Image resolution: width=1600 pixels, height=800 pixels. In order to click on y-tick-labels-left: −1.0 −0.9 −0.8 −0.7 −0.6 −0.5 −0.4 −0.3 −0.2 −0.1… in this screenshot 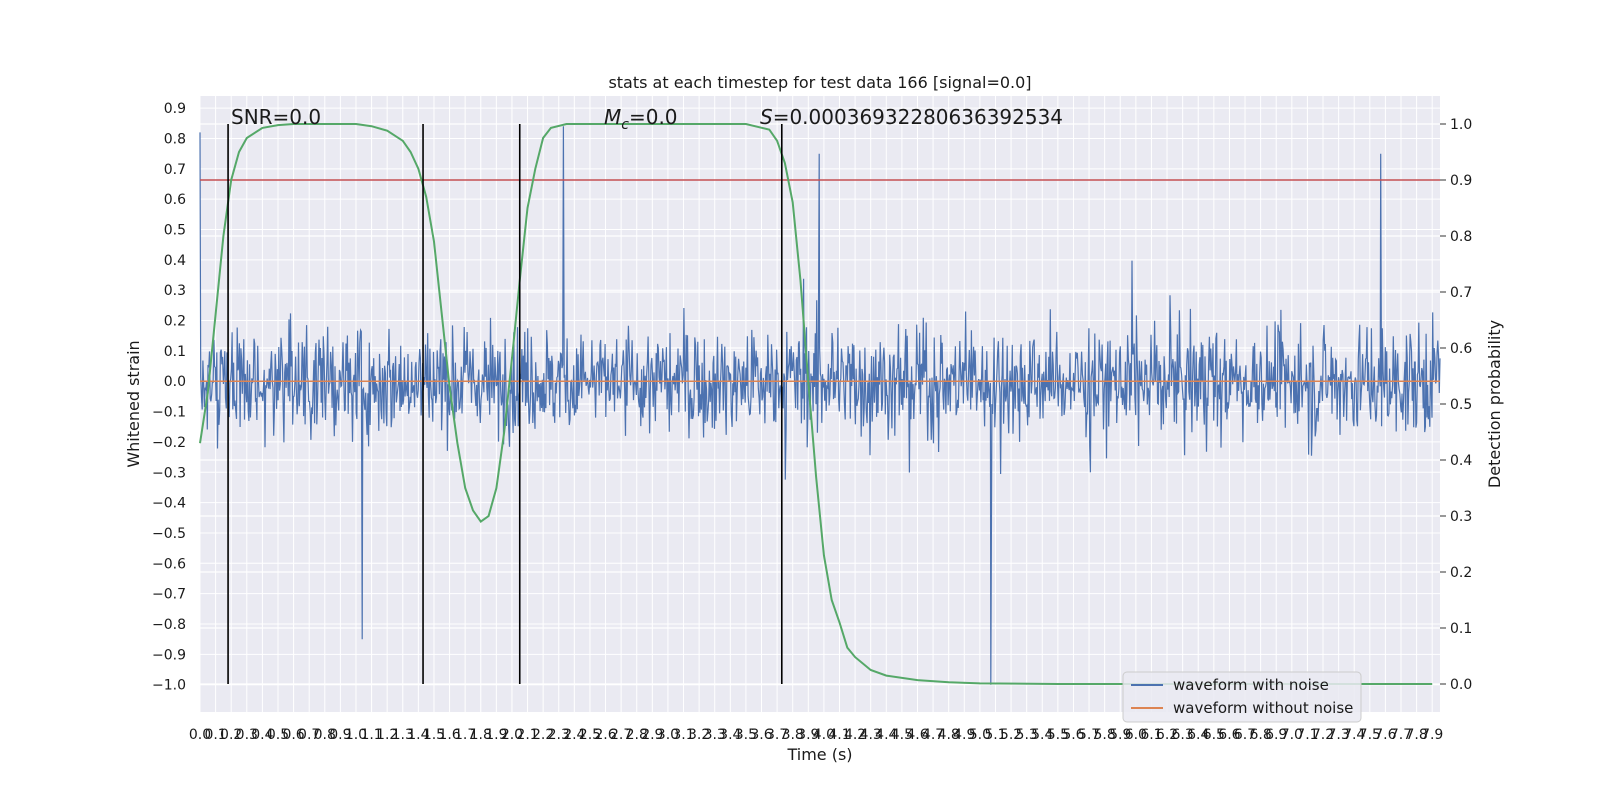, I will do `click(169, 397)`.